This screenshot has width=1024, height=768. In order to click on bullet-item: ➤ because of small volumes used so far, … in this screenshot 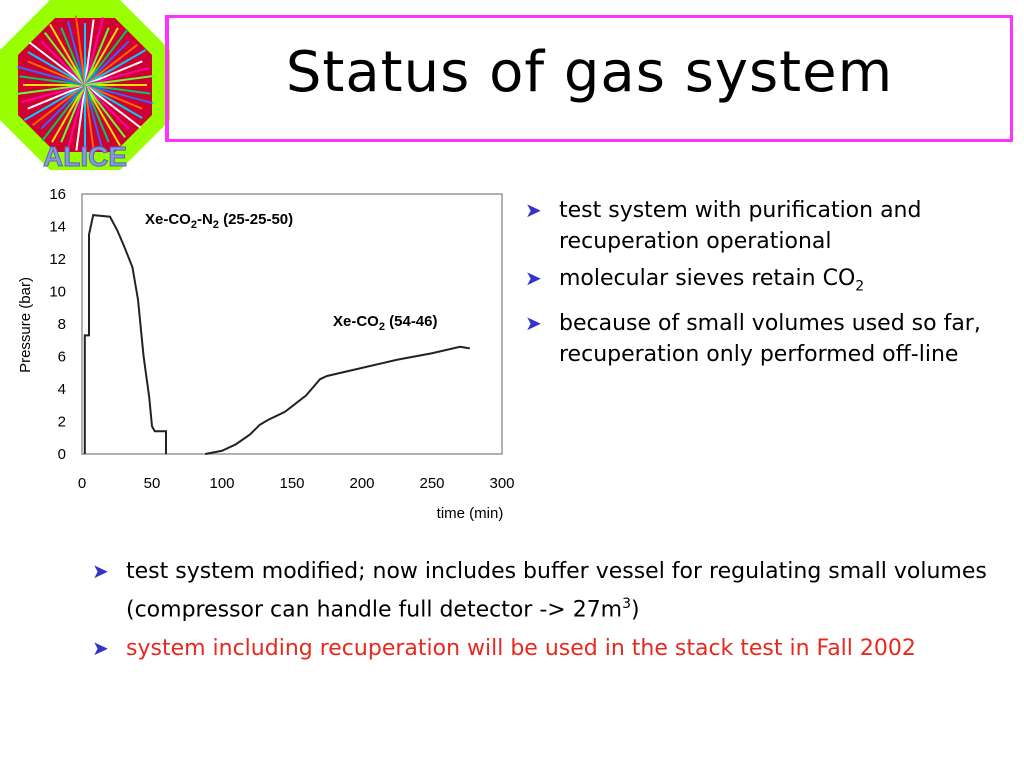, I will do `click(760, 339)`.